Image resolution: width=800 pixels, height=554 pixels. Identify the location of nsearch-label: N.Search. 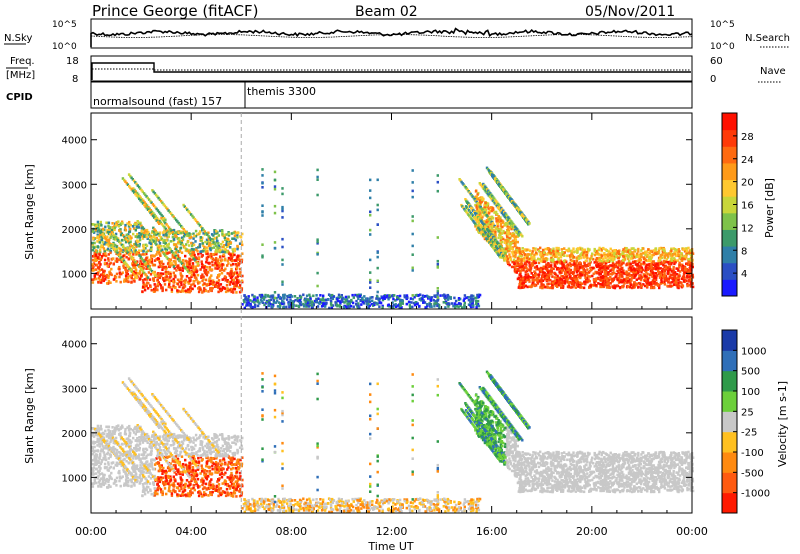
(767, 38).